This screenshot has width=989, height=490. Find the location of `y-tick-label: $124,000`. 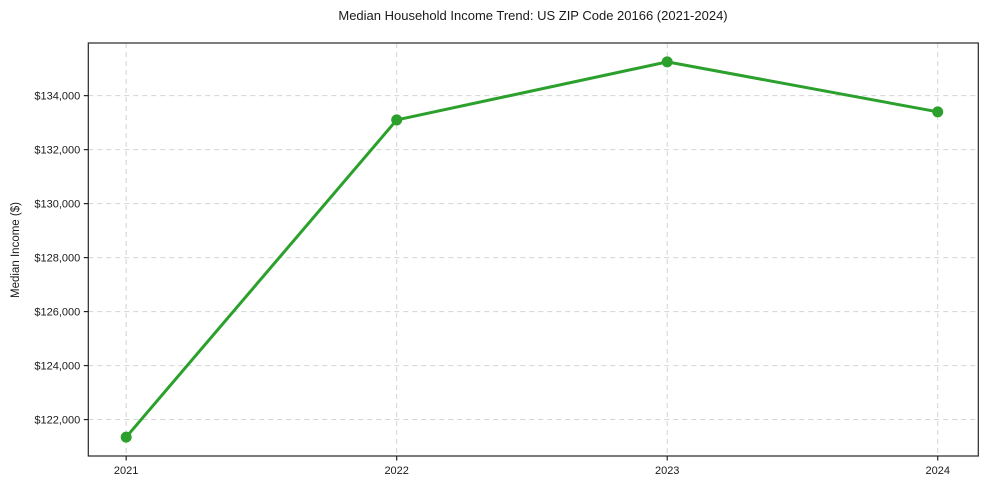

y-tick-label: $124,000 is located at coordinates (57, 366).